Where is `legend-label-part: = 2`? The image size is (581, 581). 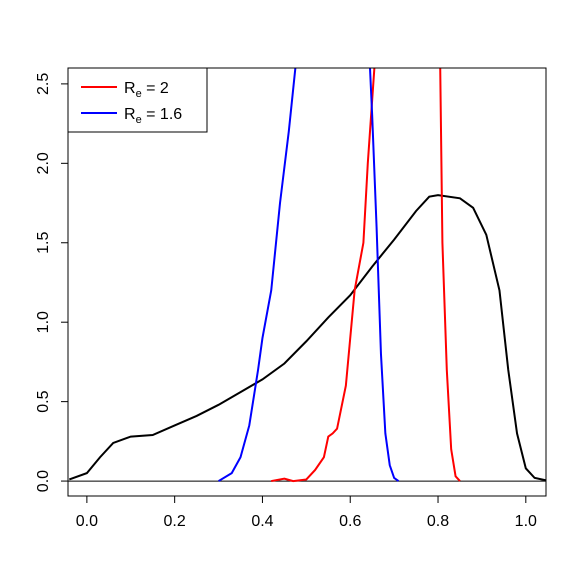 legend-label-part: = 2 is located at coordinates (155, 88).